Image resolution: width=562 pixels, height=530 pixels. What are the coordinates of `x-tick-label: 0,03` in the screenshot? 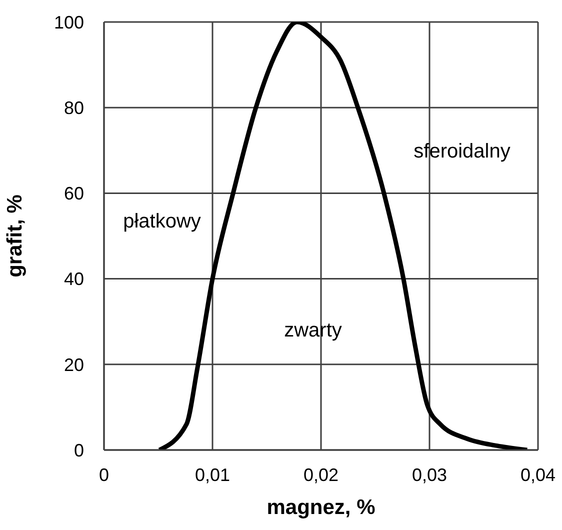 It's located at (430, 474).